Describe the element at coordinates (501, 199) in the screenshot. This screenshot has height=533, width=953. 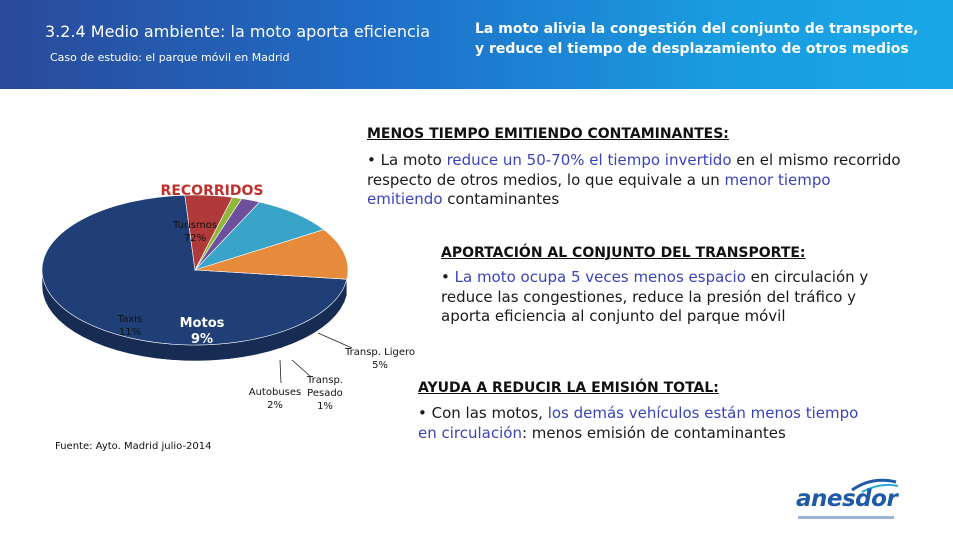
I see `text-span: contaminantes` at that location.